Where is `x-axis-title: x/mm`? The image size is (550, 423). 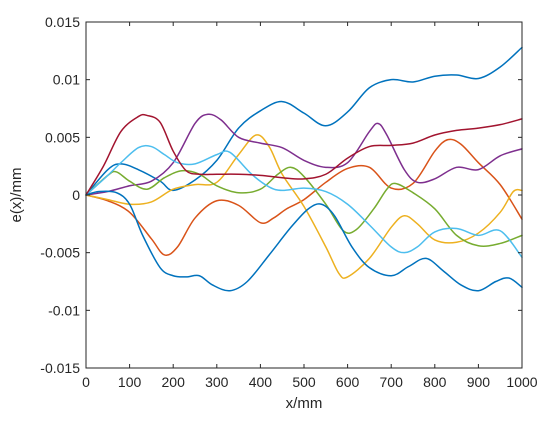
x-axis-title: x/mm is located at coordinates (304, 403).